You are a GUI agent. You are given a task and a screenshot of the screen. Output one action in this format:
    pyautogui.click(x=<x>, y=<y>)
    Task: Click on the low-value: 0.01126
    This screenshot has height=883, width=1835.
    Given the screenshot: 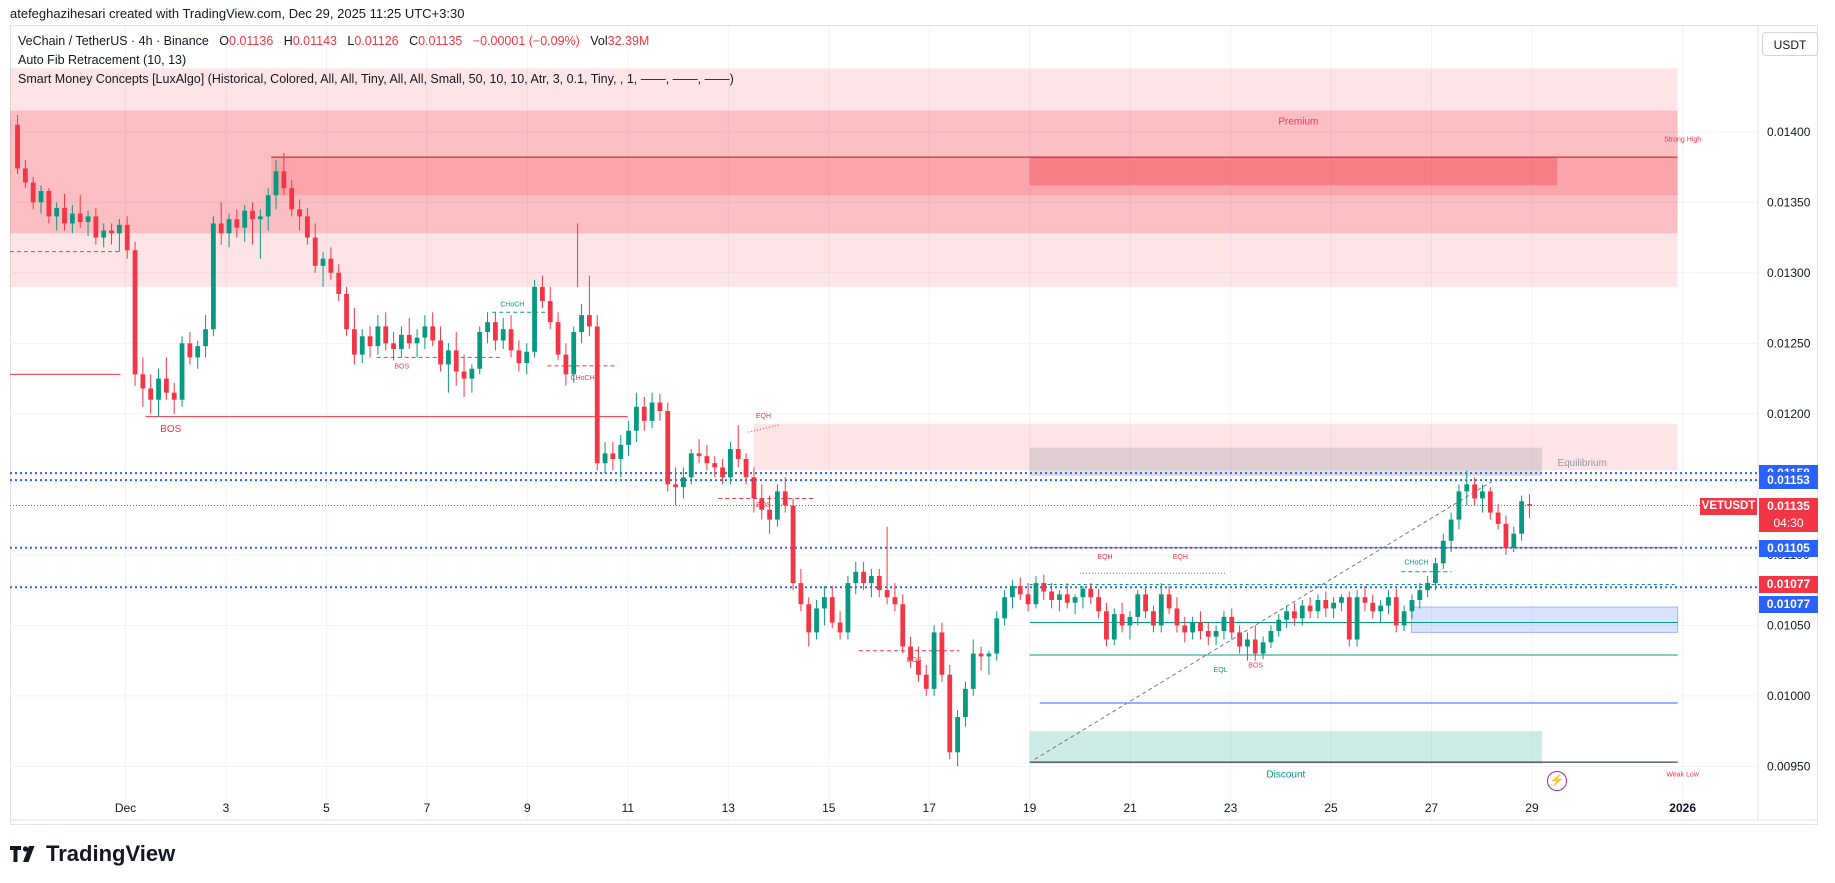 What is the action you would take?
    pyautogui.click(x=376, y=41)
    